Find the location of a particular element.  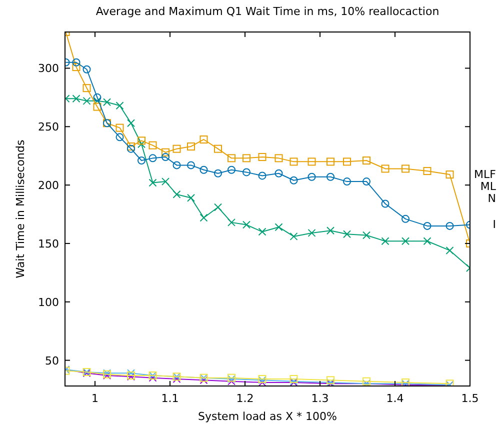

y-axis-title: Wait Time in Milliseconds is located at coordinates (20, 209).